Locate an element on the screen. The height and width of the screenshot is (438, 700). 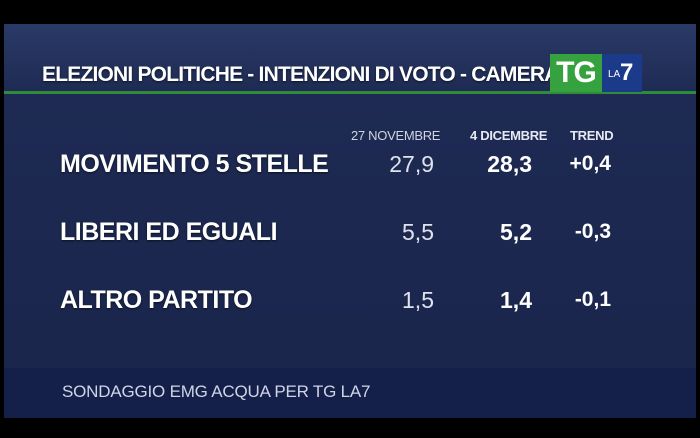
value-current: 5,2 is located at coordinates (516, 232).